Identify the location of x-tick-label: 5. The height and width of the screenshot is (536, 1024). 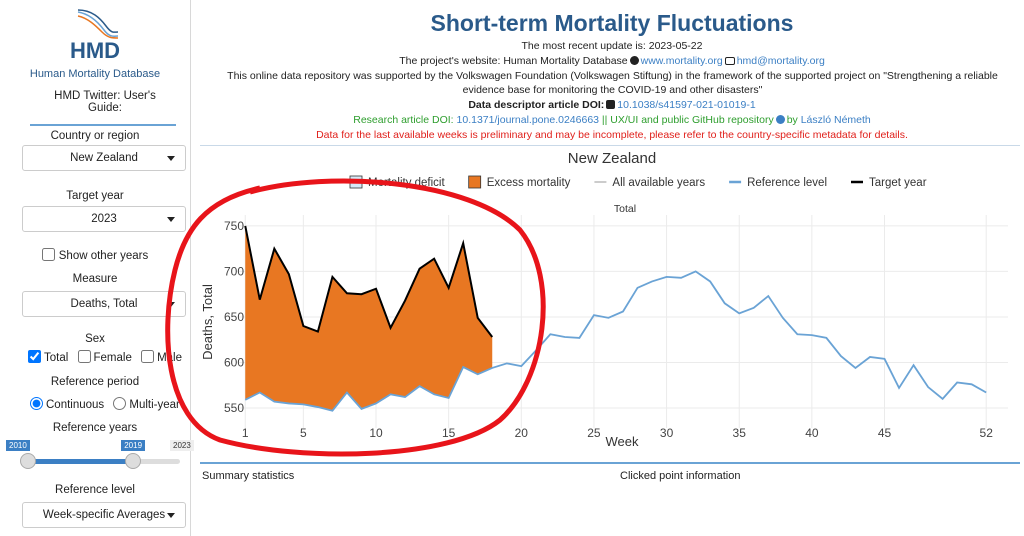
(303, 433).